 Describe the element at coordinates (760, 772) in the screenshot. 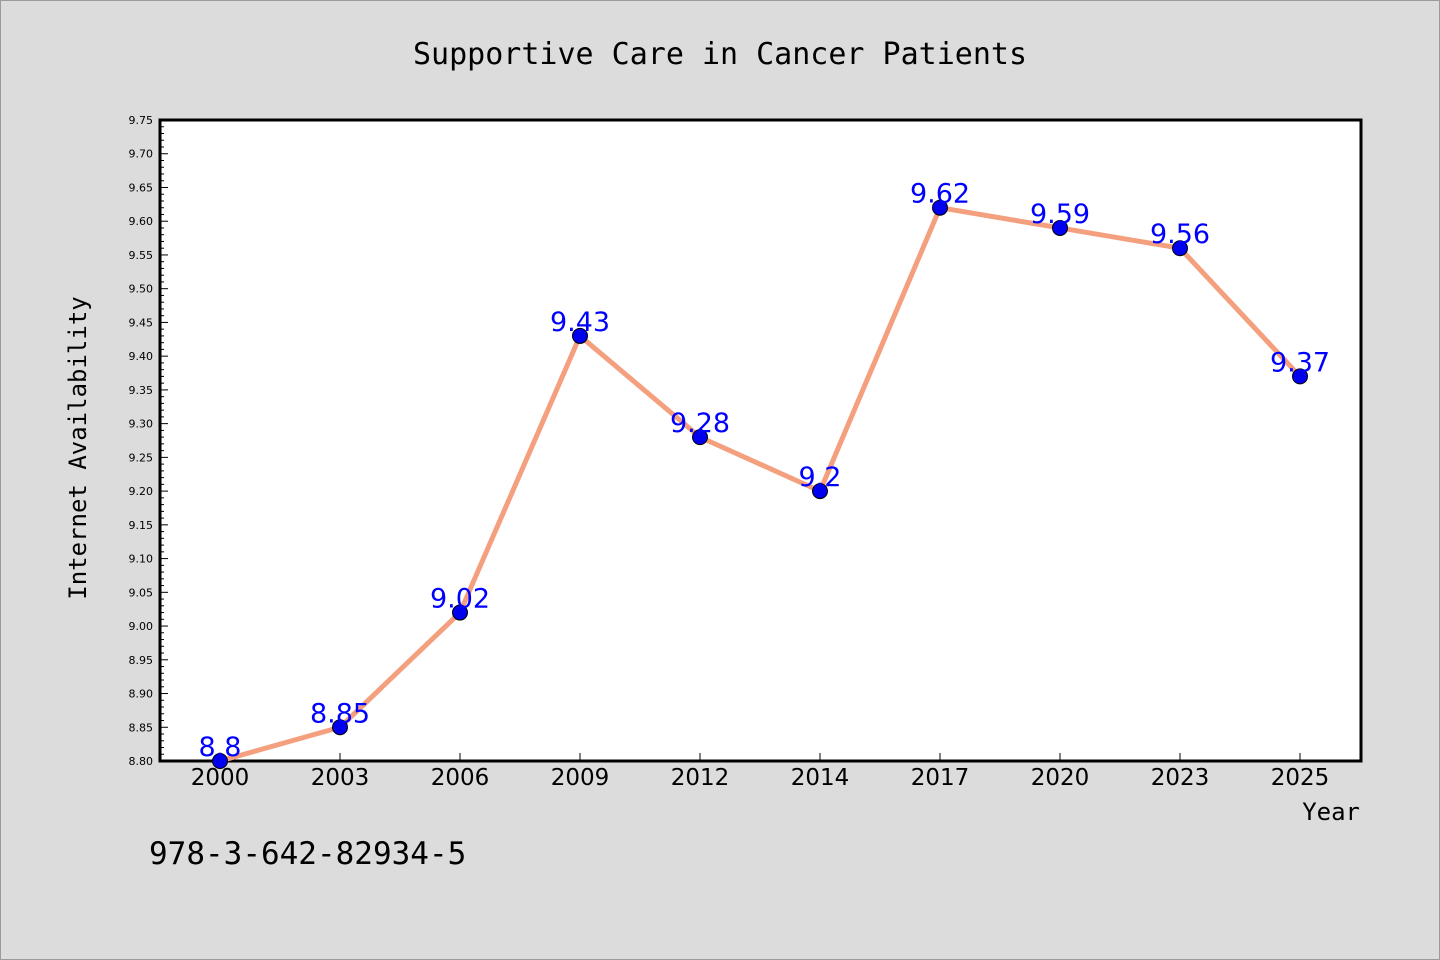

I see `x-axis: 2000 2003 2006 2009 2012 2014 2017 2020 2023 2025` at that location.